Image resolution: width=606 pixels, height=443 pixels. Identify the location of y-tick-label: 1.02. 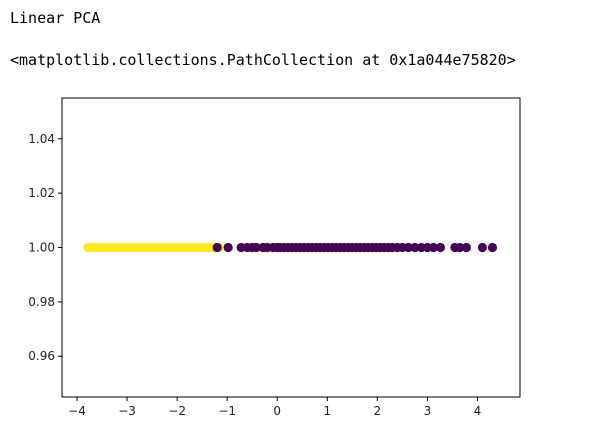
(41, 193).